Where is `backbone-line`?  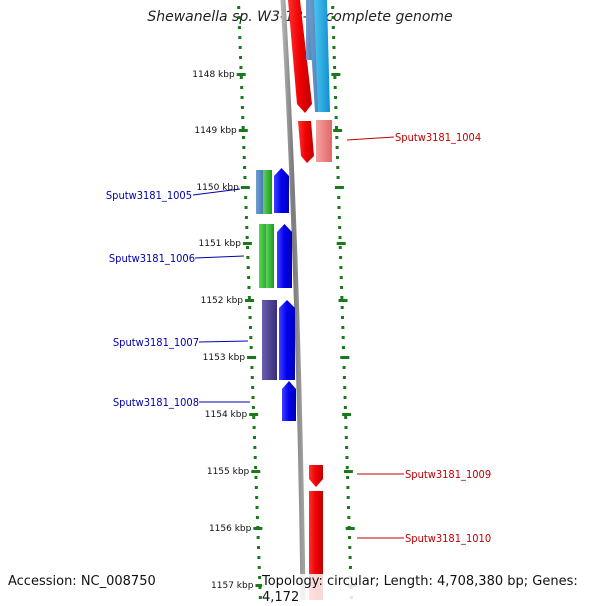 backbone-line is located at coordinates (293, 300).